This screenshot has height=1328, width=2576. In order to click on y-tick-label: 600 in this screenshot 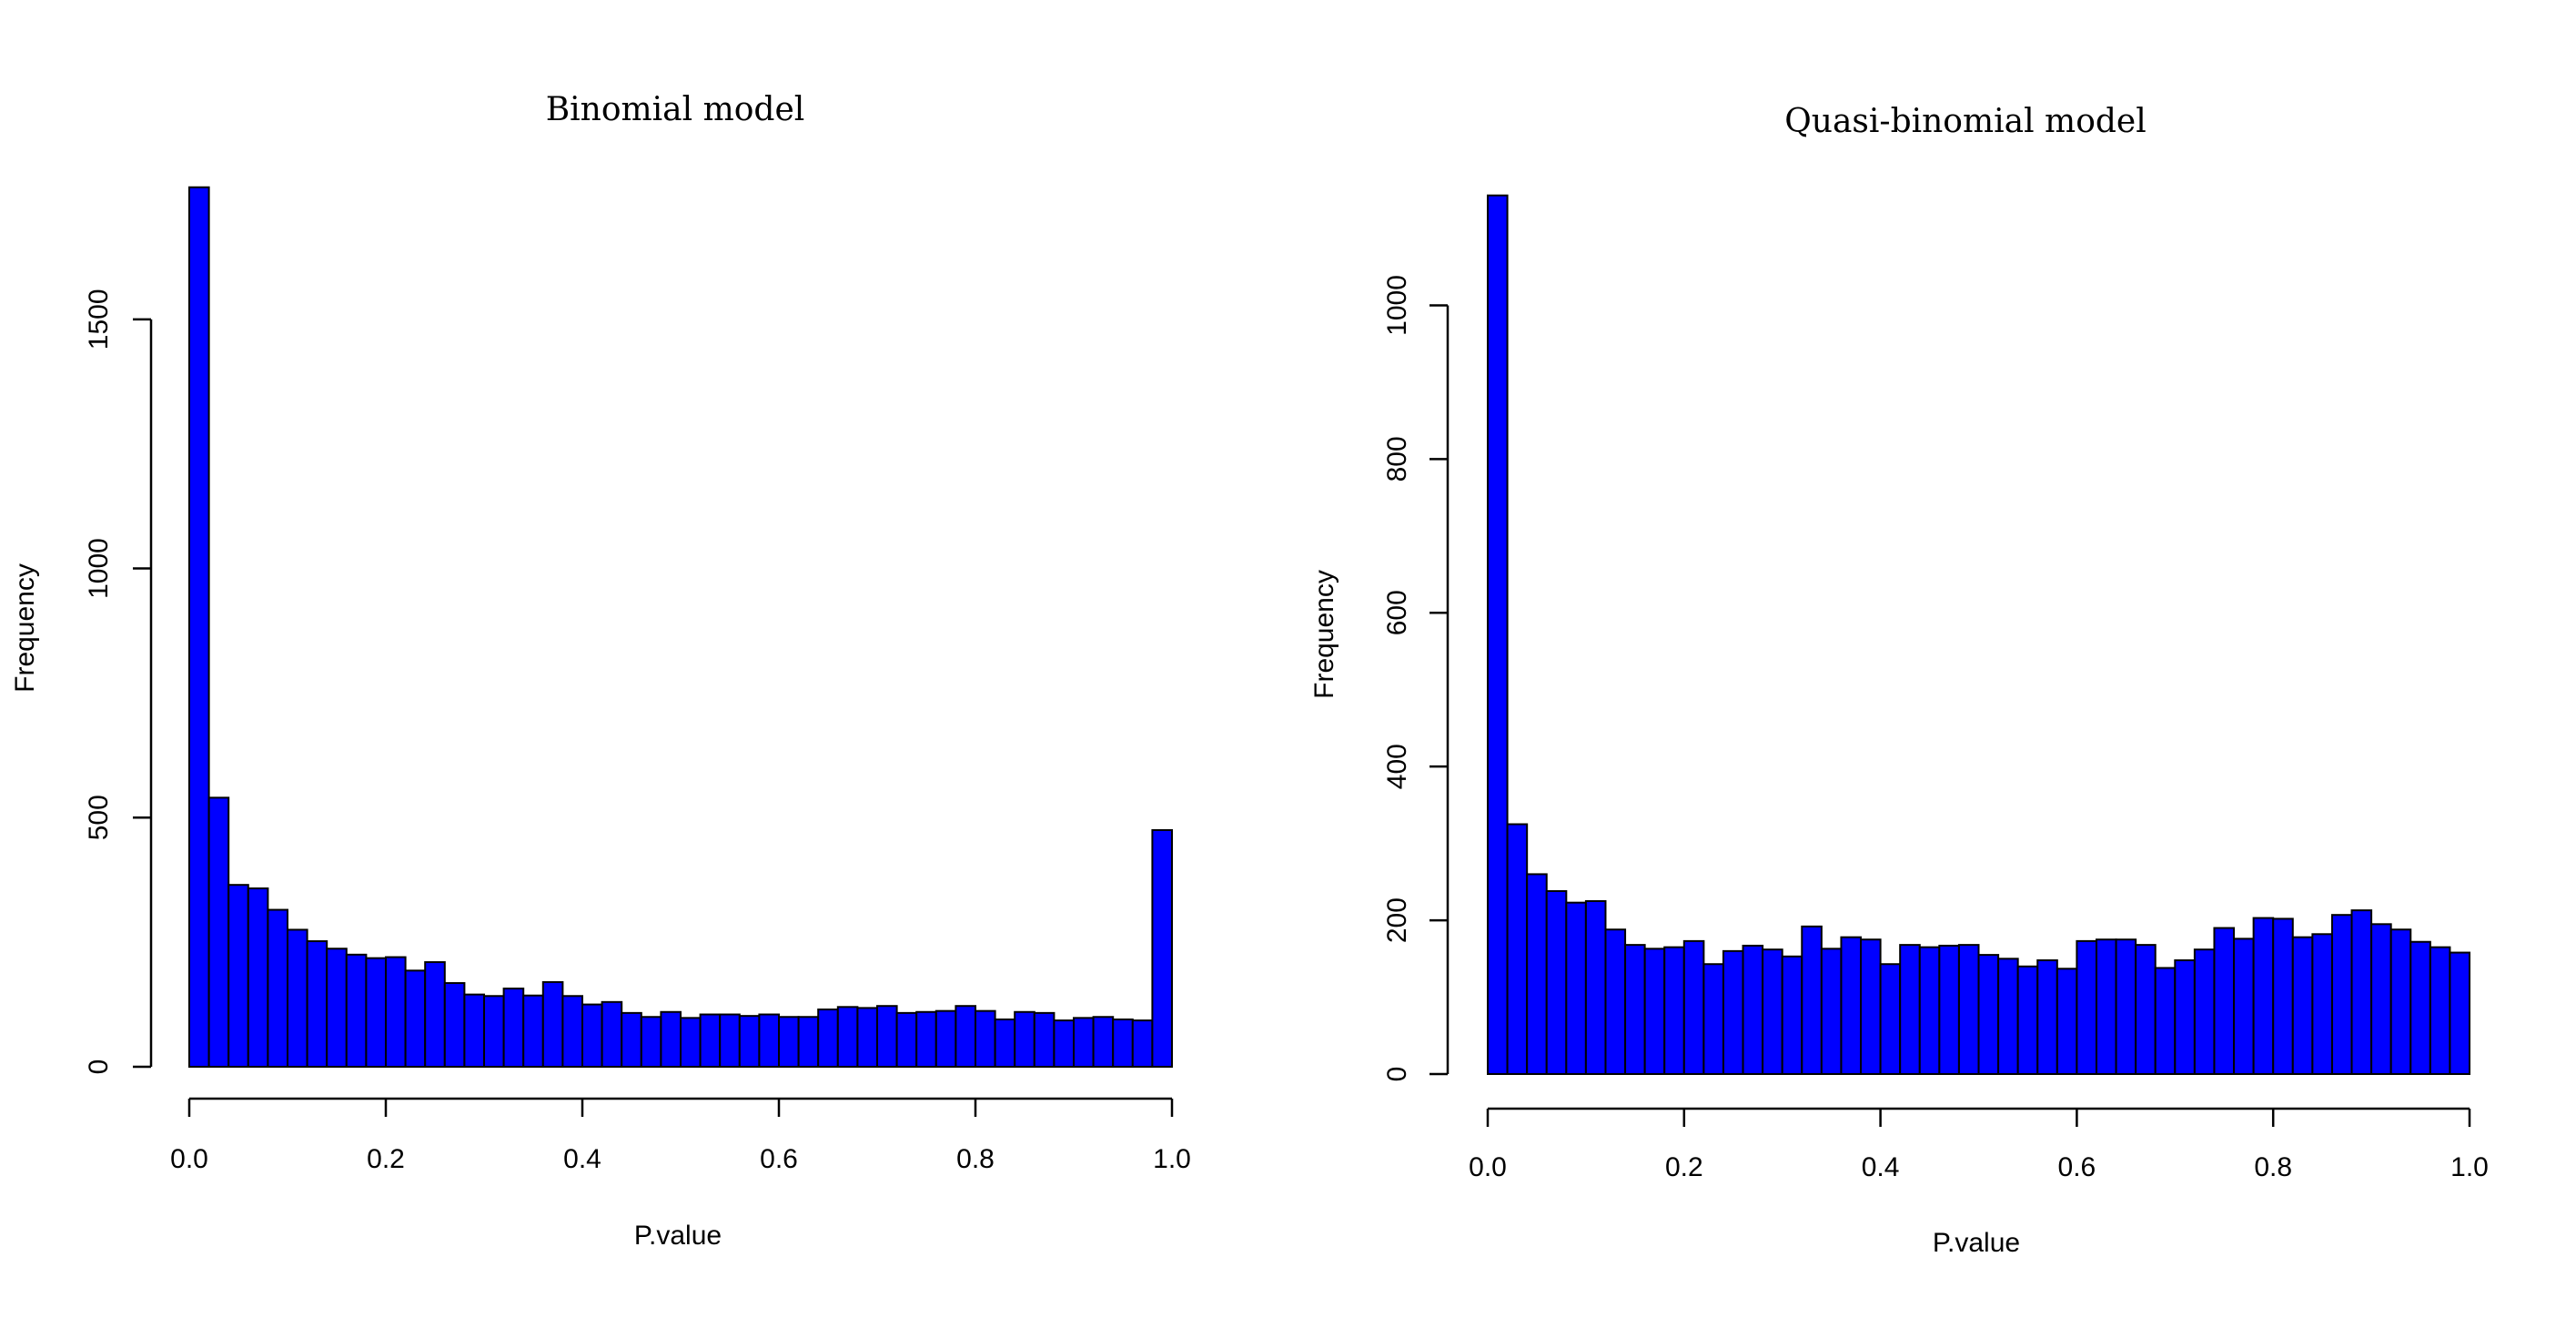, I will do `click(1397, 612)`.